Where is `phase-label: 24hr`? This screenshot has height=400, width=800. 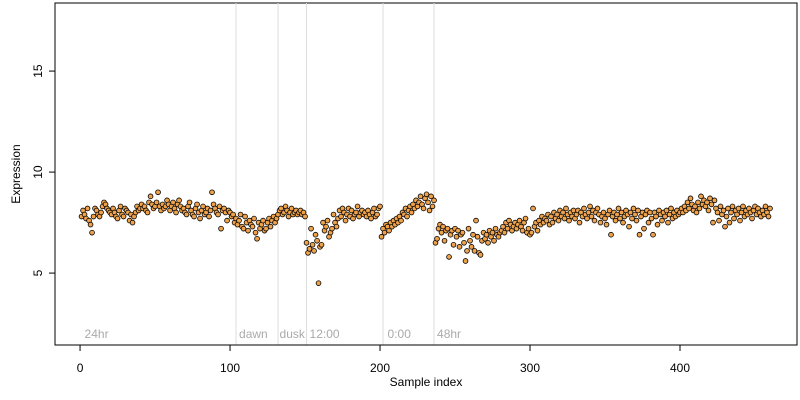 phase-label: 24hr is located at coordinates (97, 334).